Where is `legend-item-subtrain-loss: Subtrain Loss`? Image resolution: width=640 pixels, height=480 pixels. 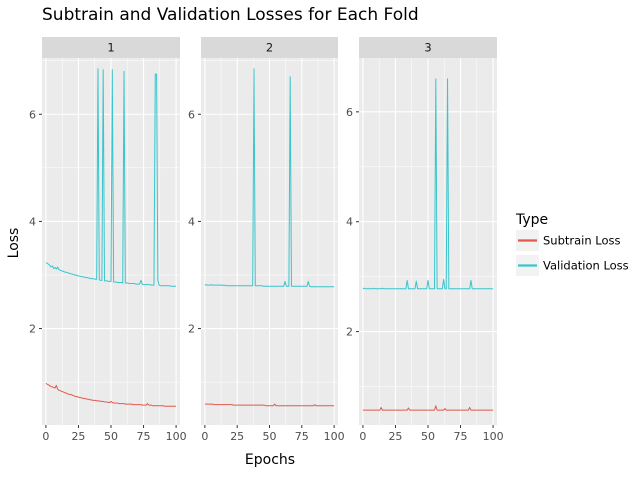
legend-item-subtrain-loss: Subtrain Loss is located at coordinates (568, 240).